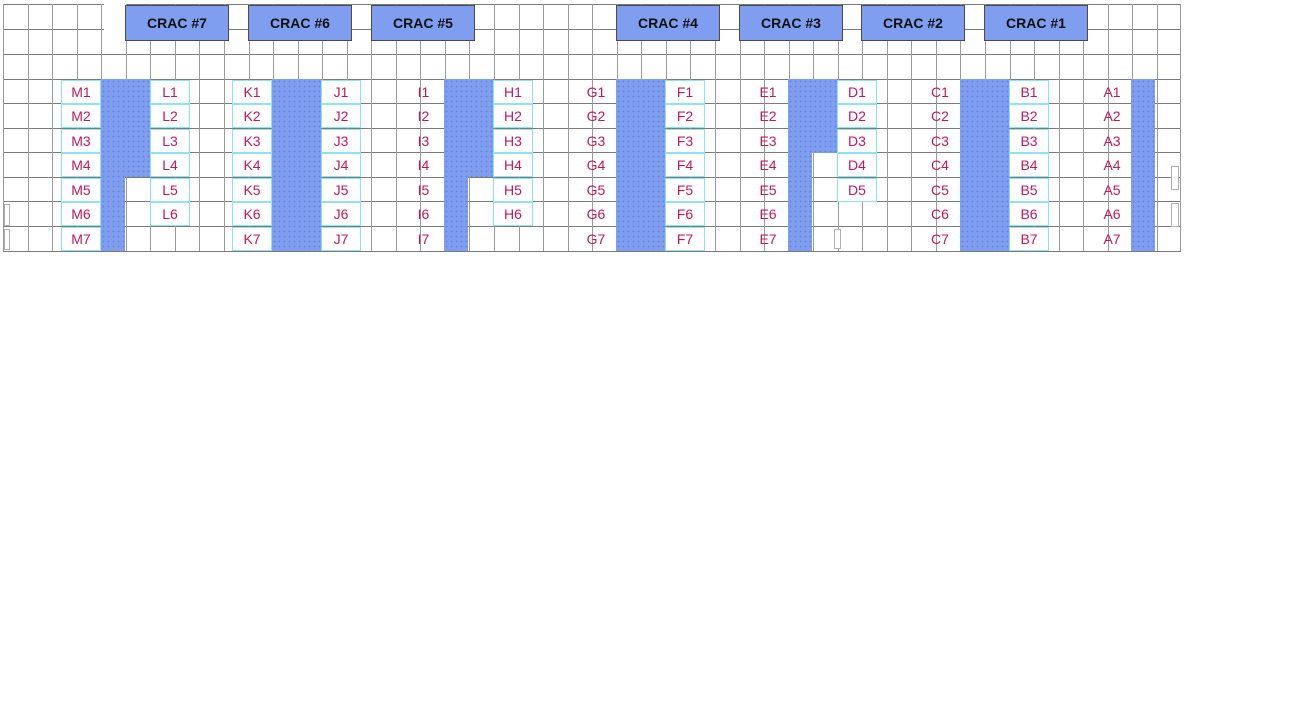 The height and width of the screenshot is (706, 1310). What do you see at coordinates (341, 165) in the screenshot?
I see `rack-j4: J4` at bounding box center [341, 165].